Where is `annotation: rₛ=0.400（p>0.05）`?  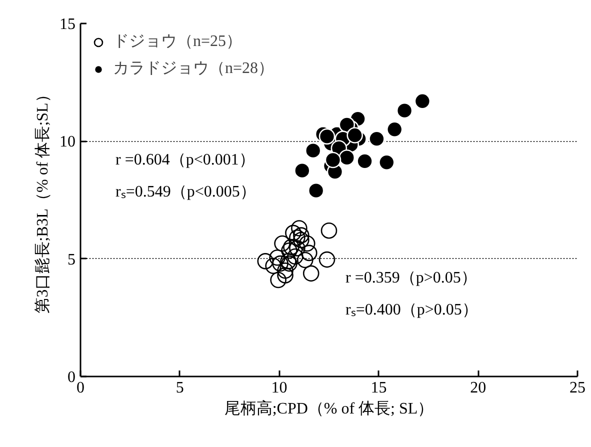
annotation: rₛ=0.400（p>0.05） is located at coordinates (412, 310).